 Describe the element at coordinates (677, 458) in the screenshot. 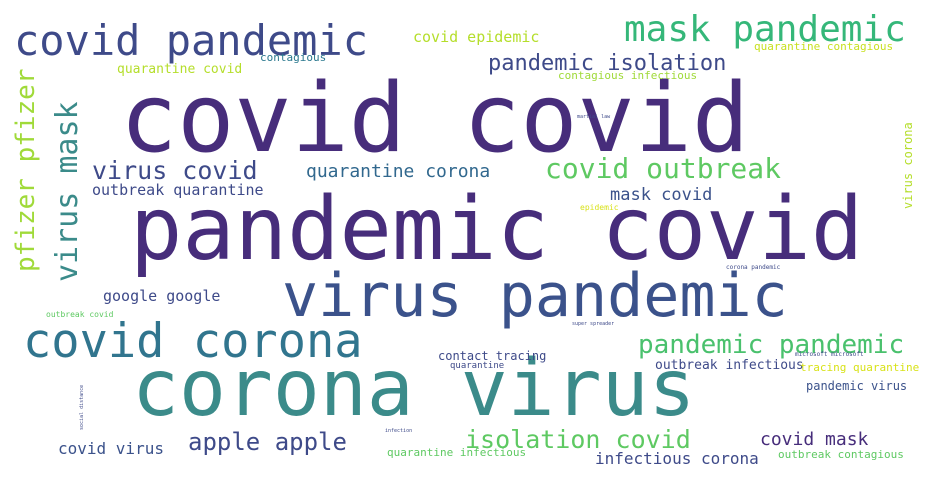

I see `word-infectious-corona: infectious corona` at that location.